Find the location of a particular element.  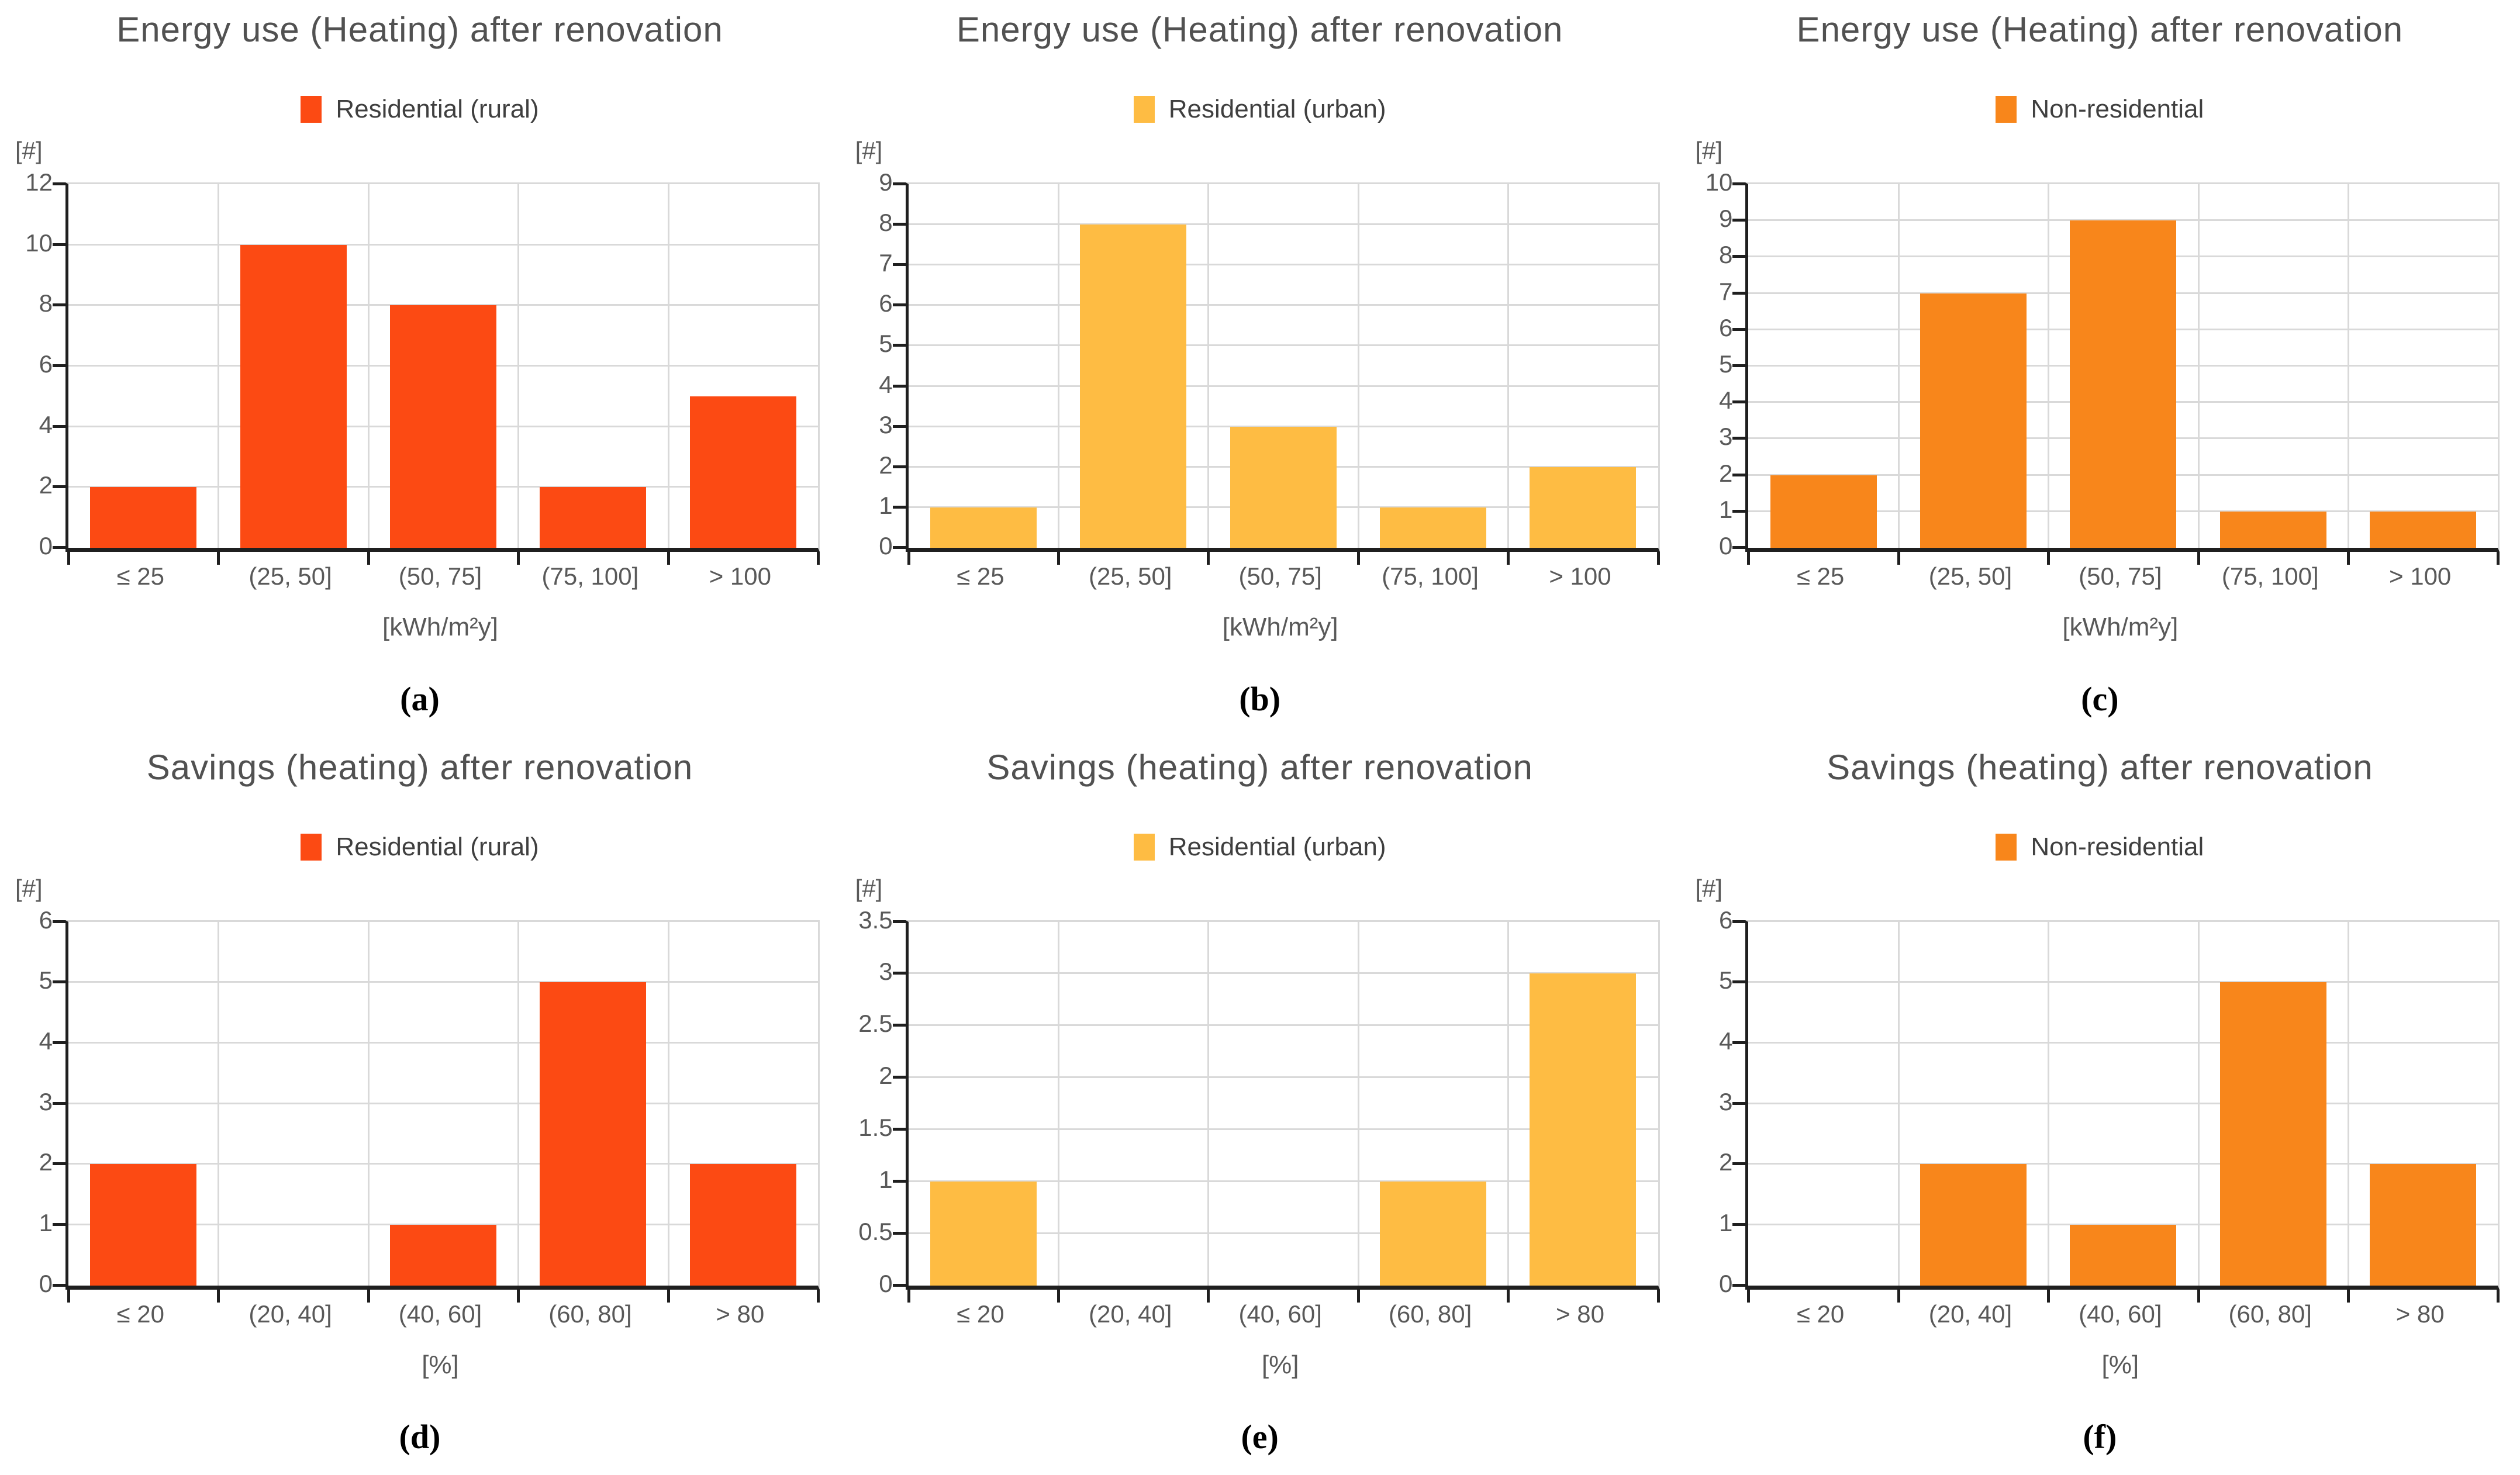

legend-label: Non-residential is located at coordinates (2117, 109).